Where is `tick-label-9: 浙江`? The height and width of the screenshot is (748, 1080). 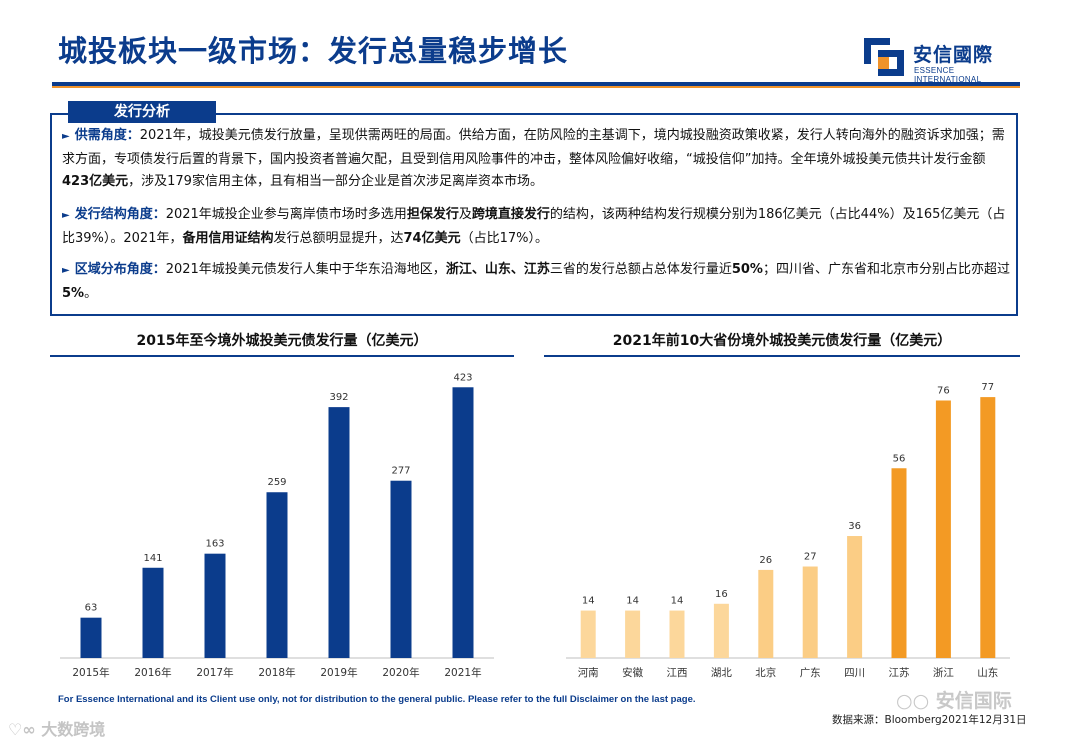 tick-label-9: 浙江 is located at coordinates (943, 673).